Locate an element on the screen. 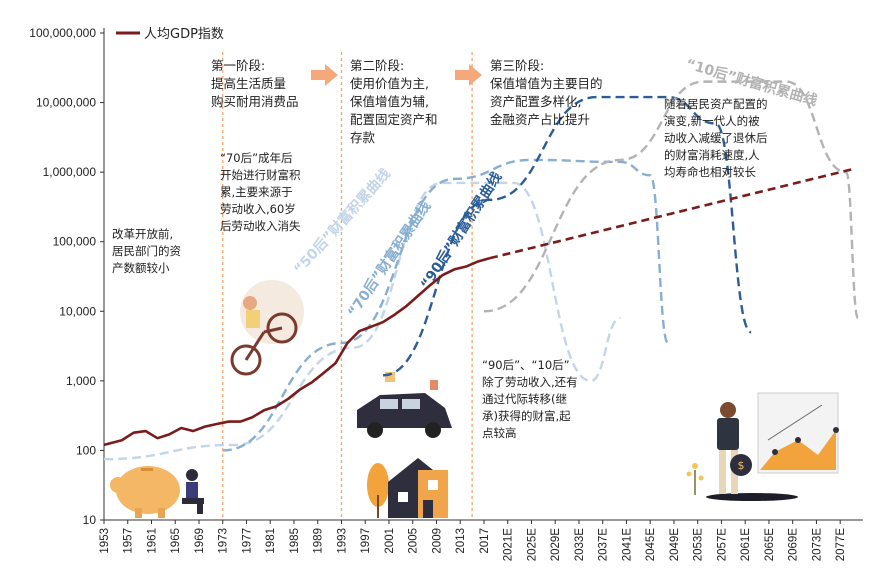  x-tick-label: 1957 is located at coordinates (129, 541).